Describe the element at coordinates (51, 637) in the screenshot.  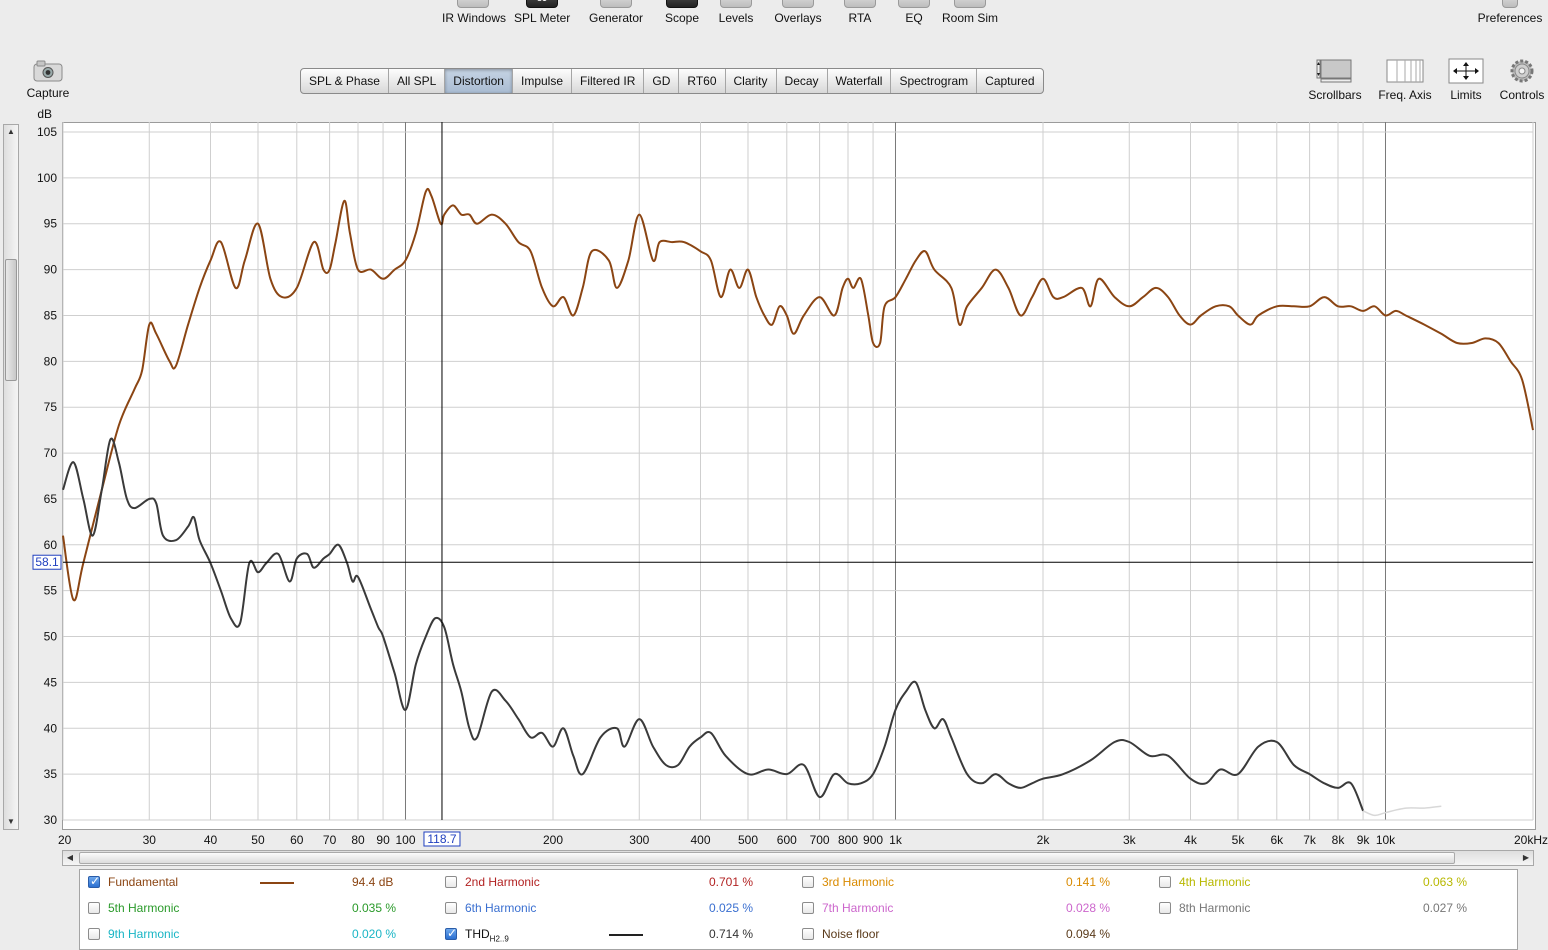
I see `y-tick-label: 50` at that location.